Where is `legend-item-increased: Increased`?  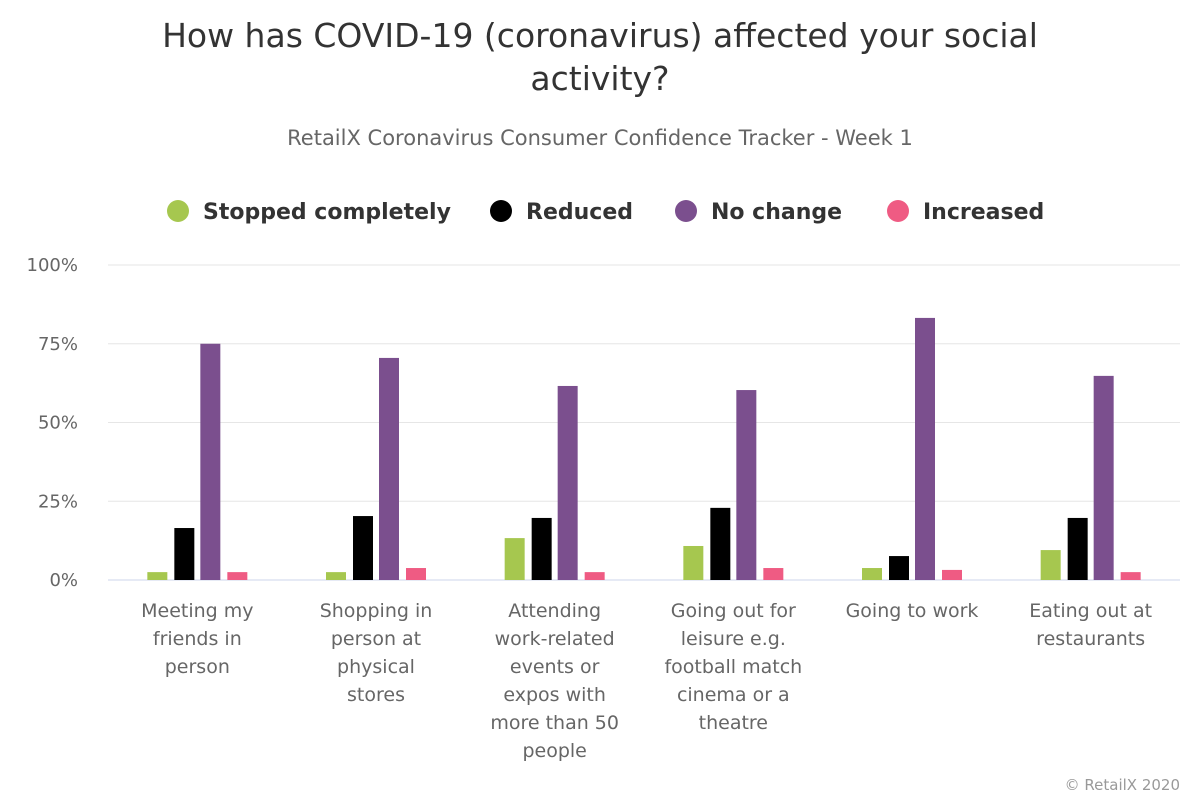 legend-item-increased: Increased is located at coordinates (965, 212).